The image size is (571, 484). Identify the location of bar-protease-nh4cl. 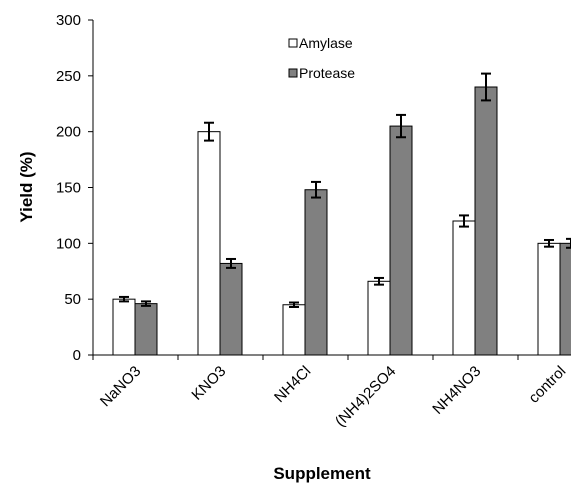
(316, 272).